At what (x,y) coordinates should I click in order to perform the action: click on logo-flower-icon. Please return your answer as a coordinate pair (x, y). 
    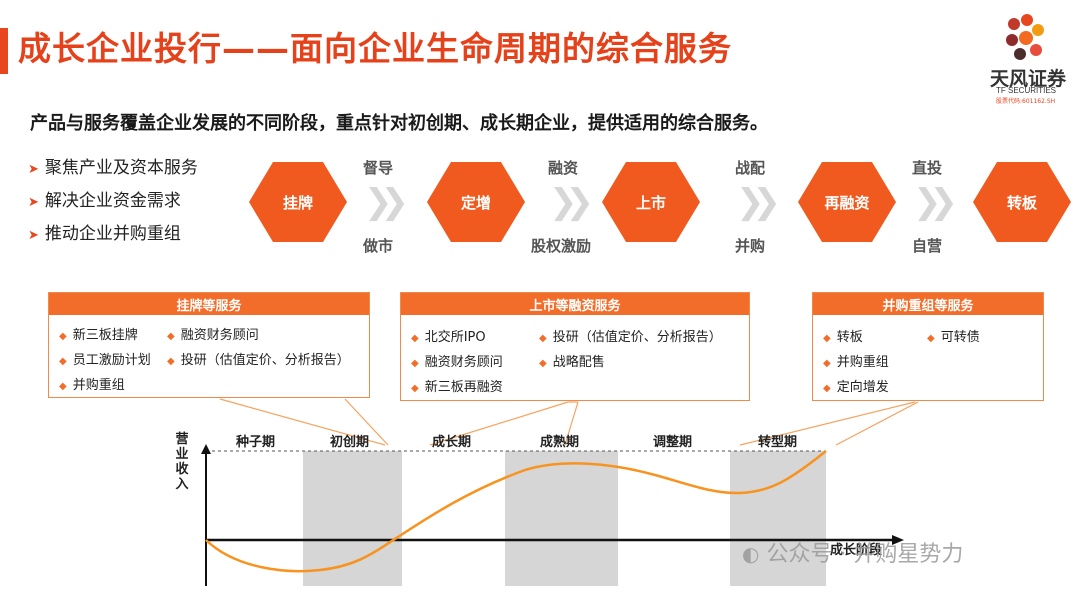
    Looking at the image, I should click on (1025, 37).